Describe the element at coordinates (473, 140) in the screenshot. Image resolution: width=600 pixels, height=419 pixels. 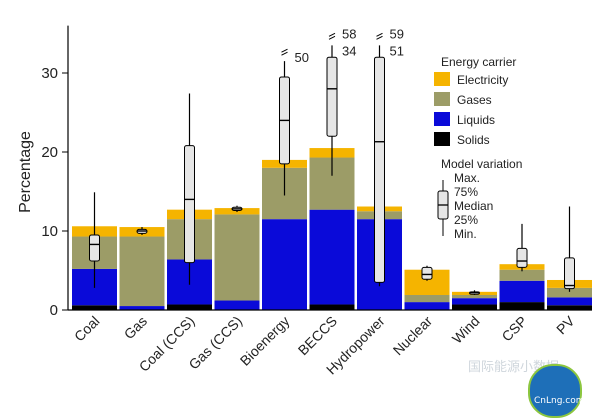
I see `legend-label: Solids` at that location.